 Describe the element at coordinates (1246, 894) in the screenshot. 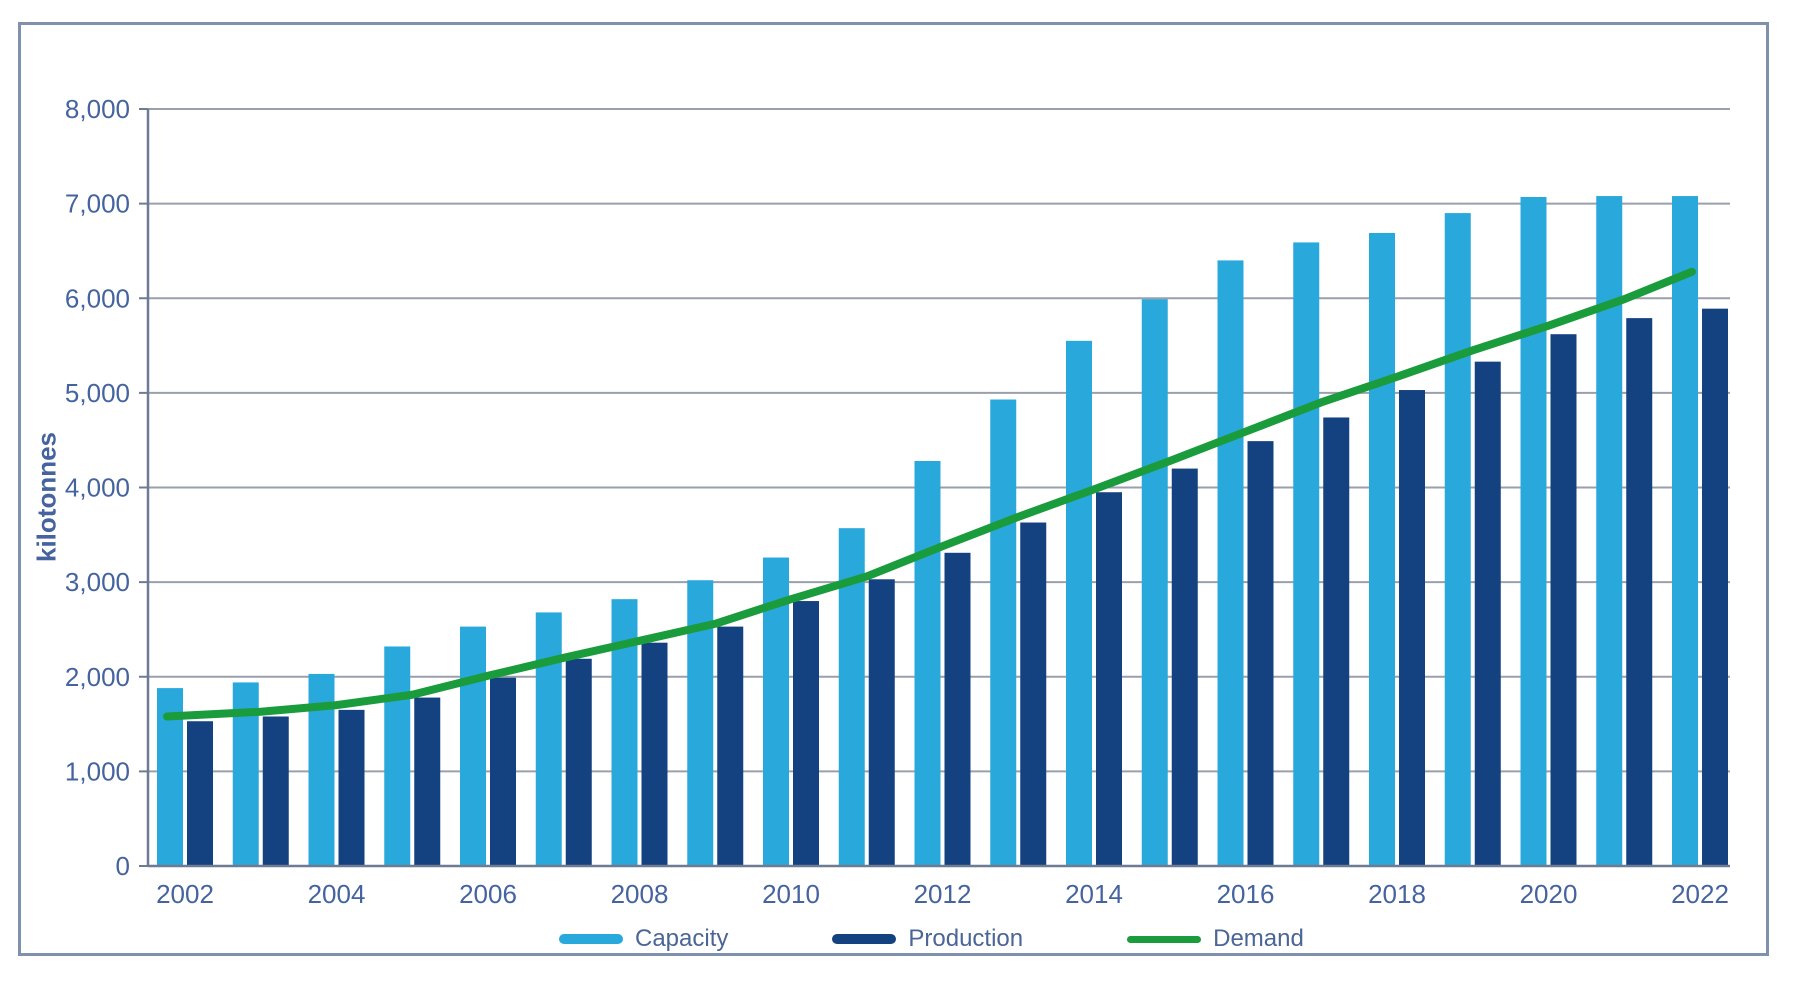

I see `x-tick-label: 2016` at that location.